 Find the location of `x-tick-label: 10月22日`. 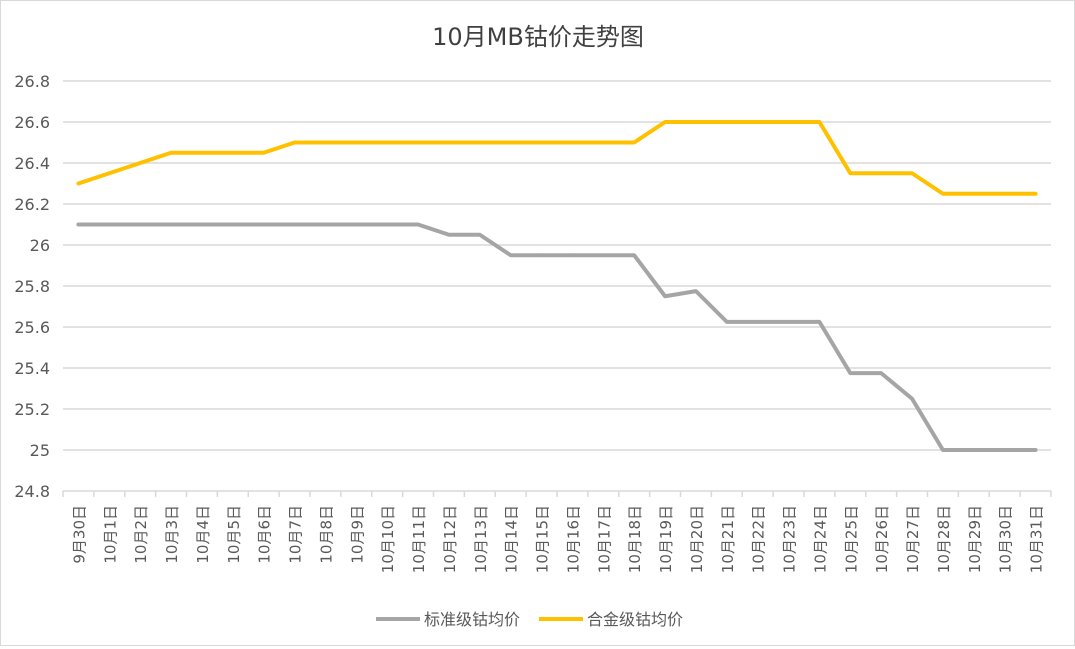

x-tick-label: 10月22日 is located at coordinates (759, 539).